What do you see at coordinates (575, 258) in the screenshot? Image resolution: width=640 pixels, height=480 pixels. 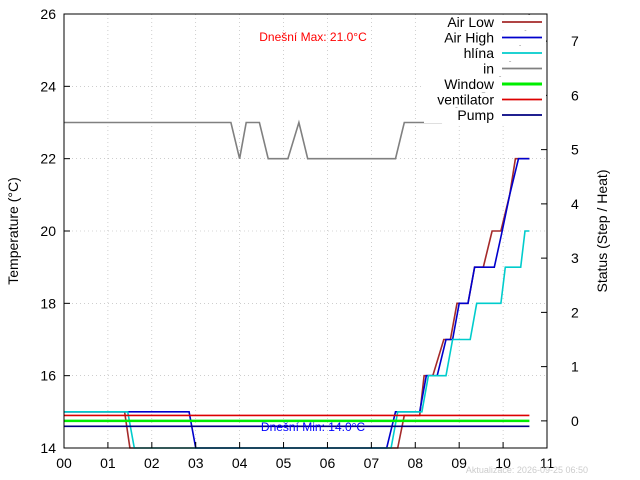 I see `y2-tick-label: 3` at bounding box center [575, 258].